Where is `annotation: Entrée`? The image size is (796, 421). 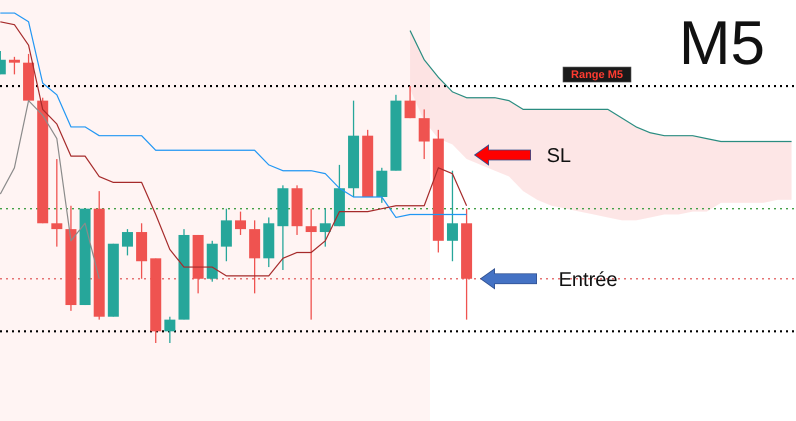 annotation: Entrée is located at coordinates (588, 279).